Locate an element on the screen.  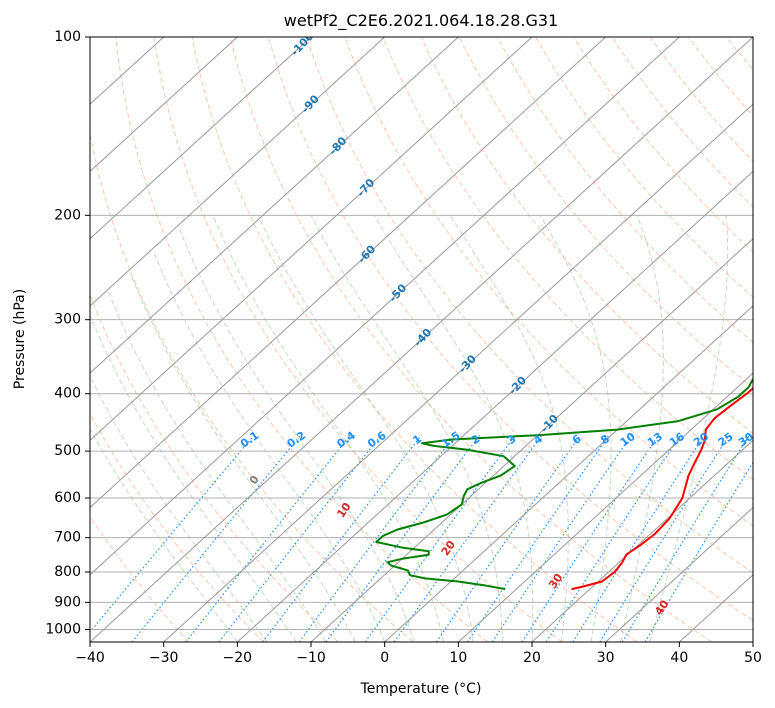
x-axis-label: Temperature (°C) is located at coordinates (421, 689).